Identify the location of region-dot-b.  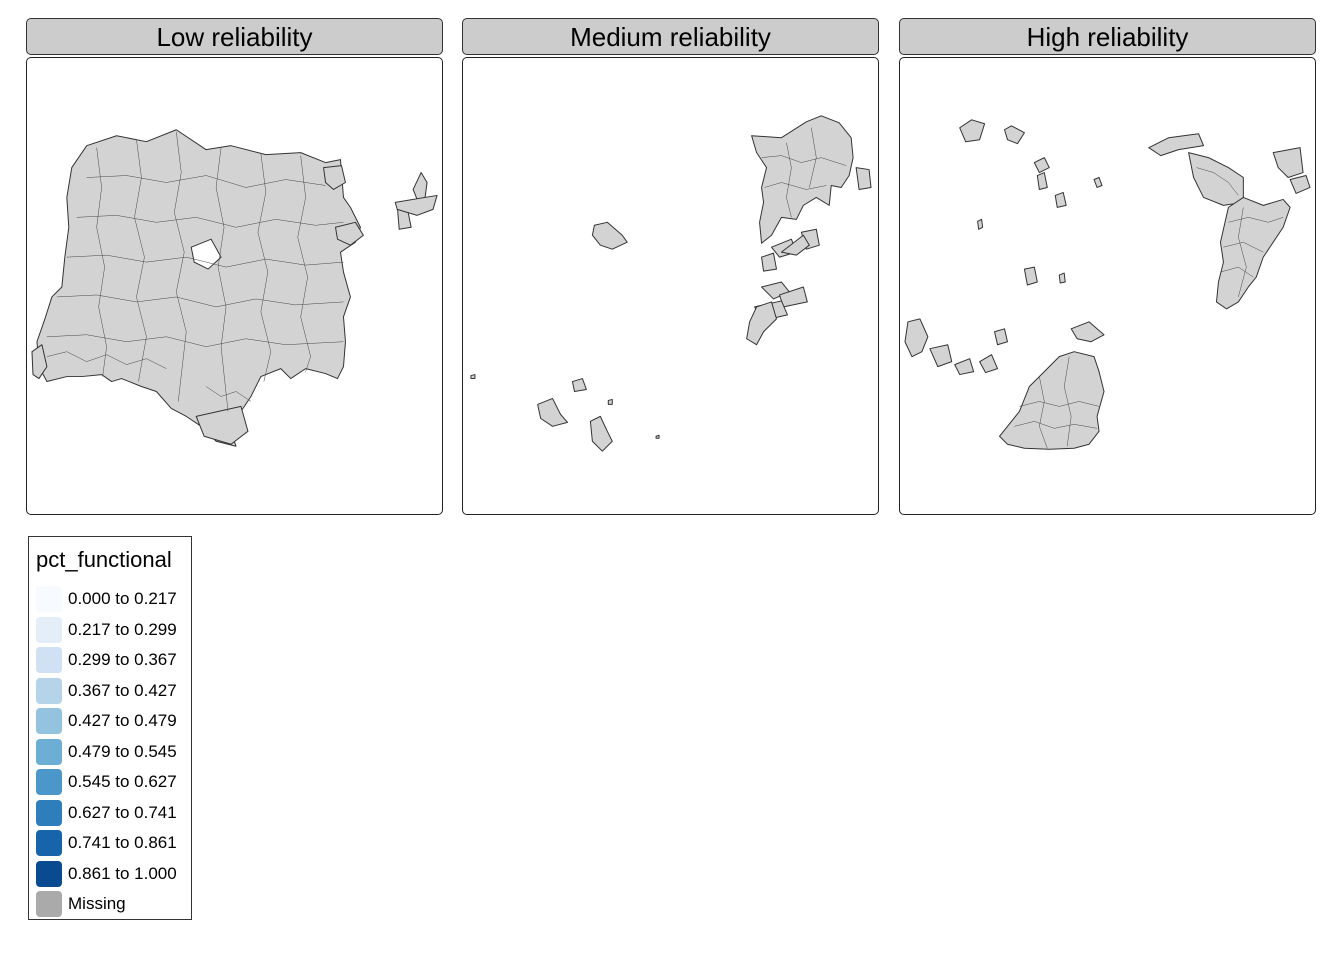
(610, 401).